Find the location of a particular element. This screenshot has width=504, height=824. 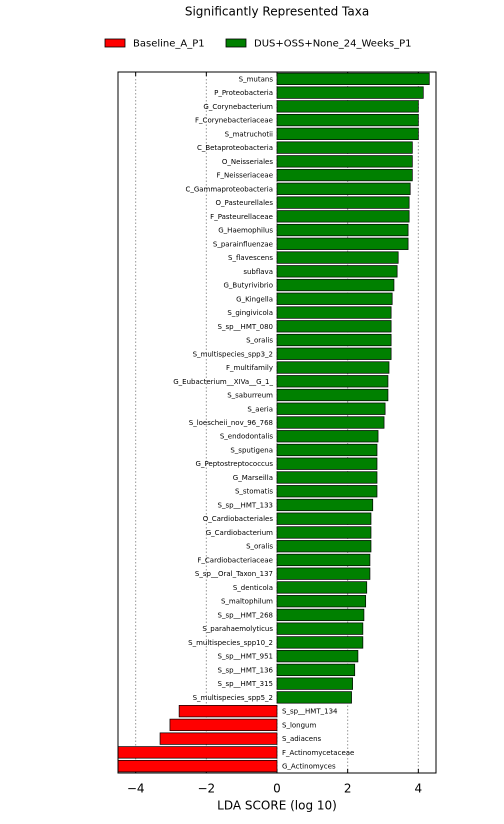

category-label: S_adiacens is located at coordinates (302, 739).